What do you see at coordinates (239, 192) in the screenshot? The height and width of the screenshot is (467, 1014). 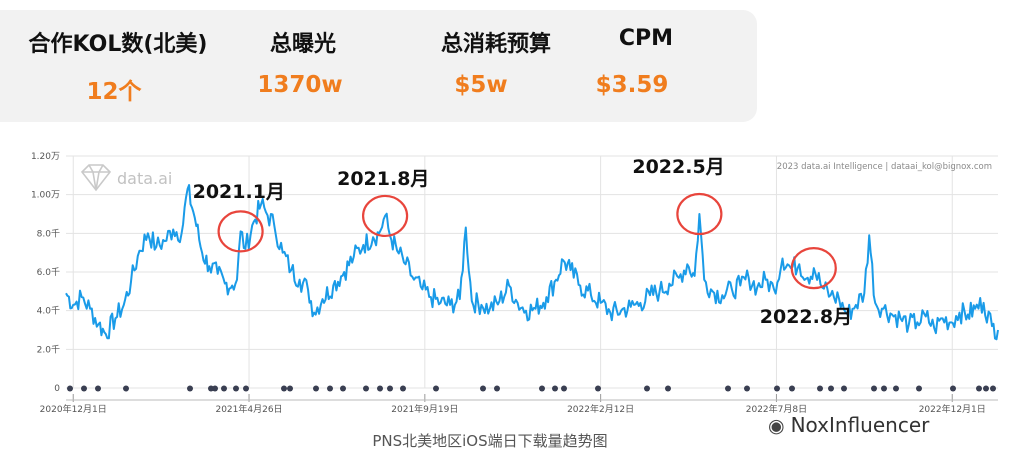 I see `annotation-label: 2021.1月` at bounding box center [239, 192].